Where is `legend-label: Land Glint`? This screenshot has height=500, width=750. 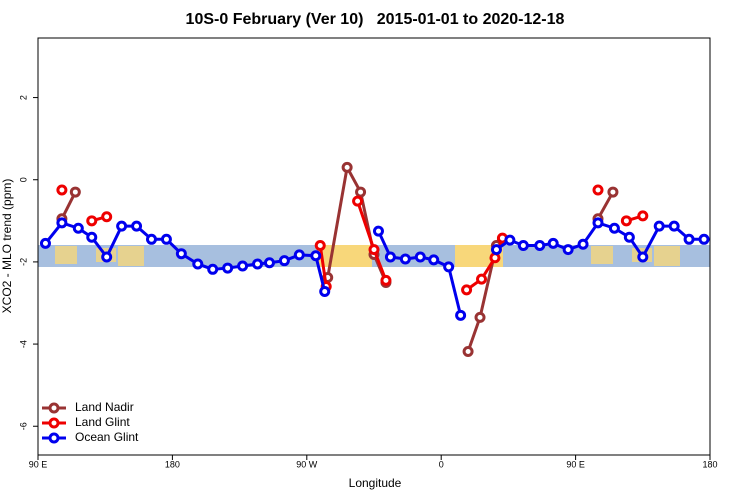 legend-label: Land Glint is located at coordinates (102, 422).